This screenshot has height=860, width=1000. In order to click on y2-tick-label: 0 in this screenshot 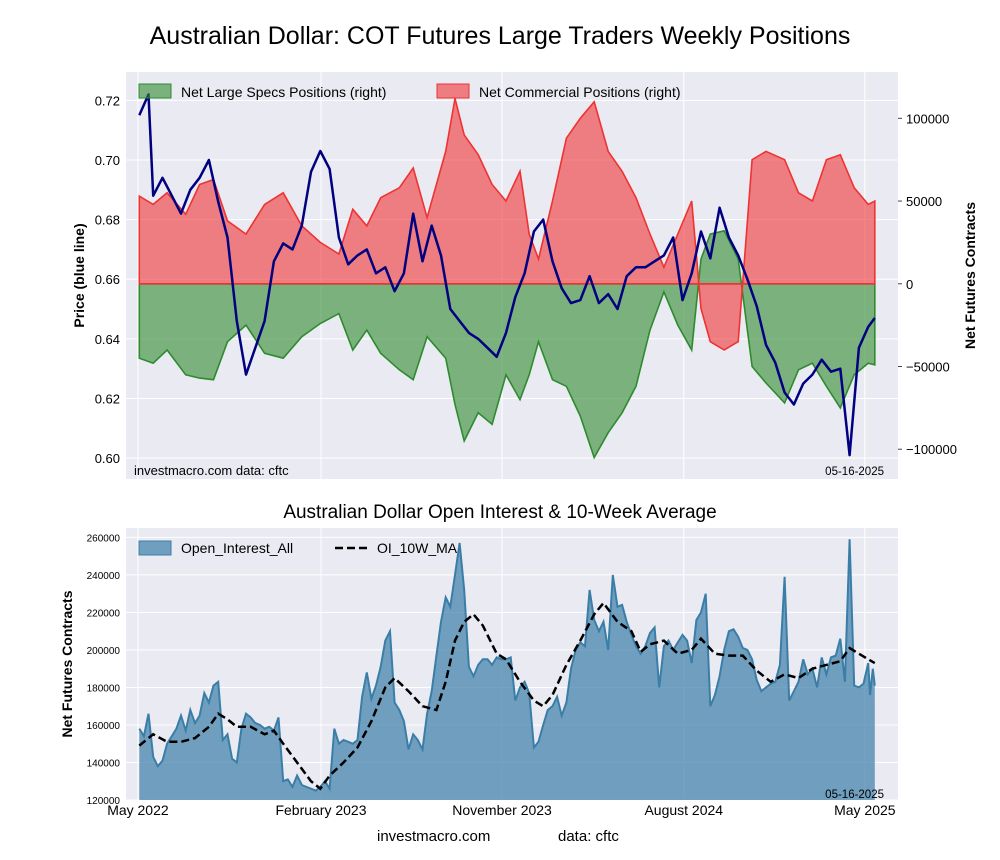, I will do `click(909, 284)`.